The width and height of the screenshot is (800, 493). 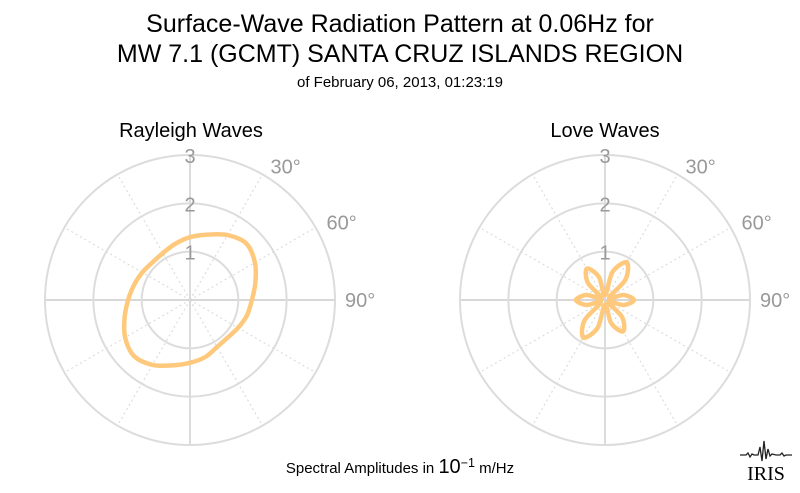 What do you see at coordinates (605, 131) in the screenshot?
I see `love-panel-title: Love Waves` at bounding box center [605, 131].